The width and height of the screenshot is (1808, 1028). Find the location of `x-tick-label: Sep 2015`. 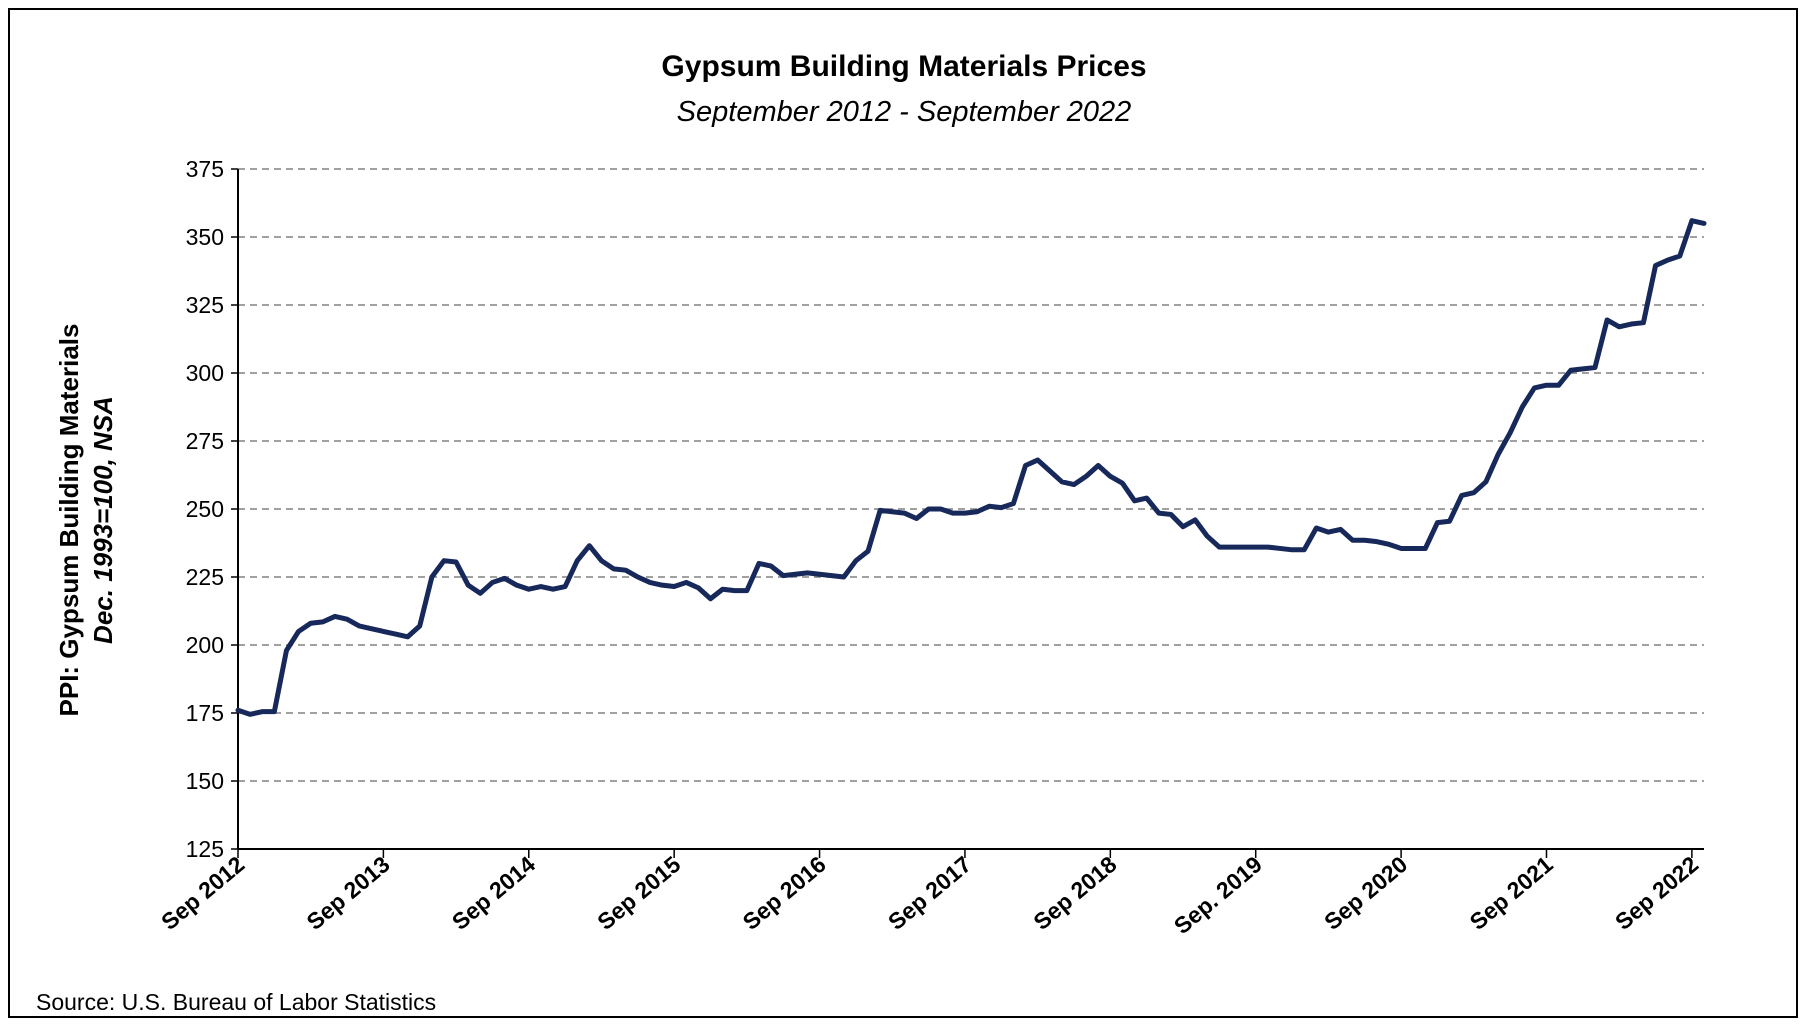

x-tick-label: Sep 2015 is located at coordinates (638, 893).